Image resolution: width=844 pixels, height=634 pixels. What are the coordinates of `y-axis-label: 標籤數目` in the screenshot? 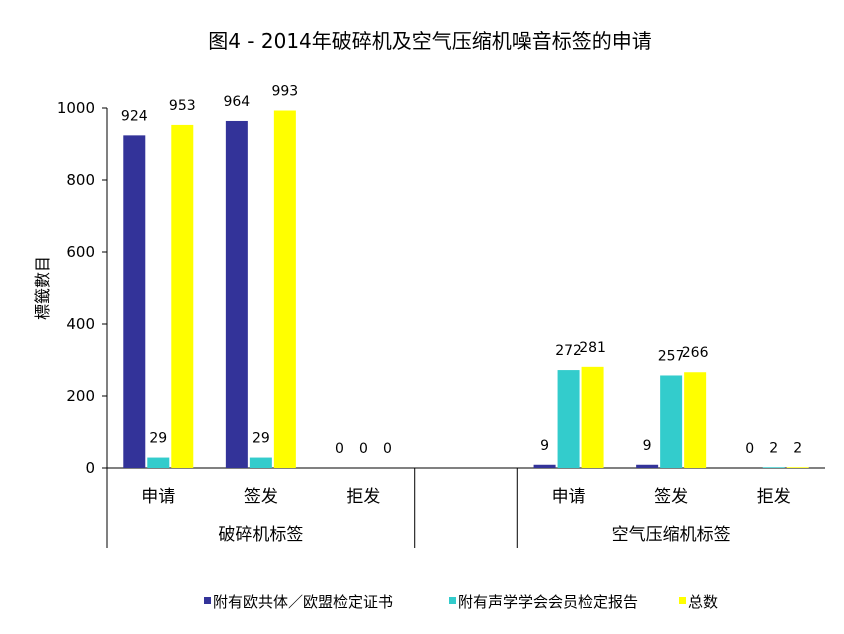 It's located at (42, 288).